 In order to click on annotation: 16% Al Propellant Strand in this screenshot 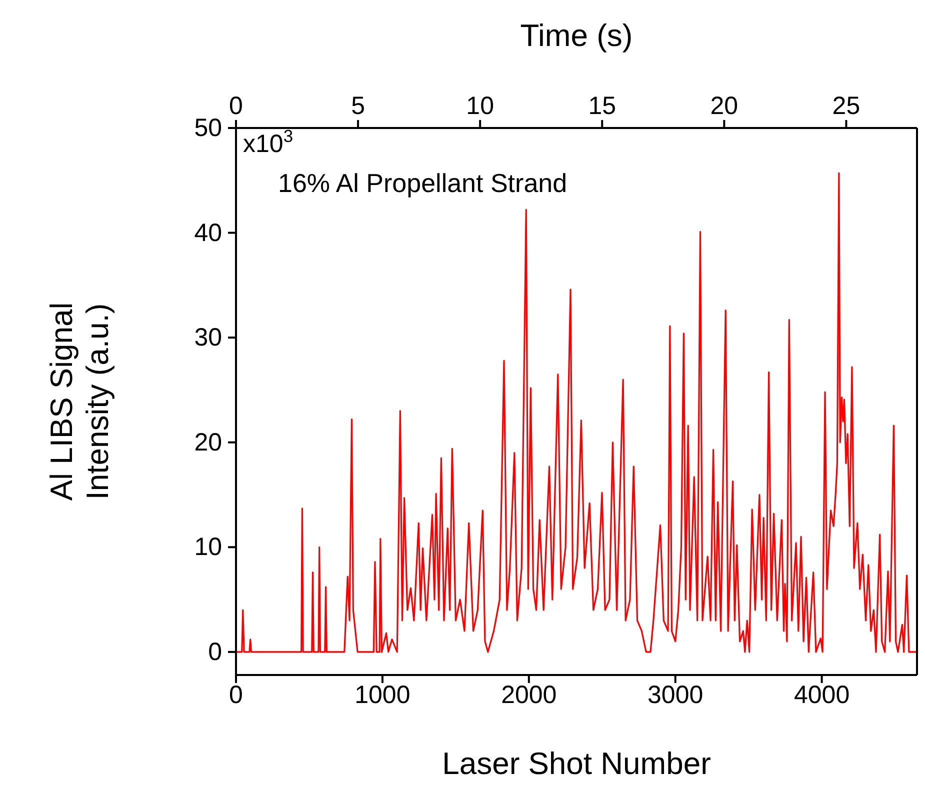, I will do `click(423, 183)`.